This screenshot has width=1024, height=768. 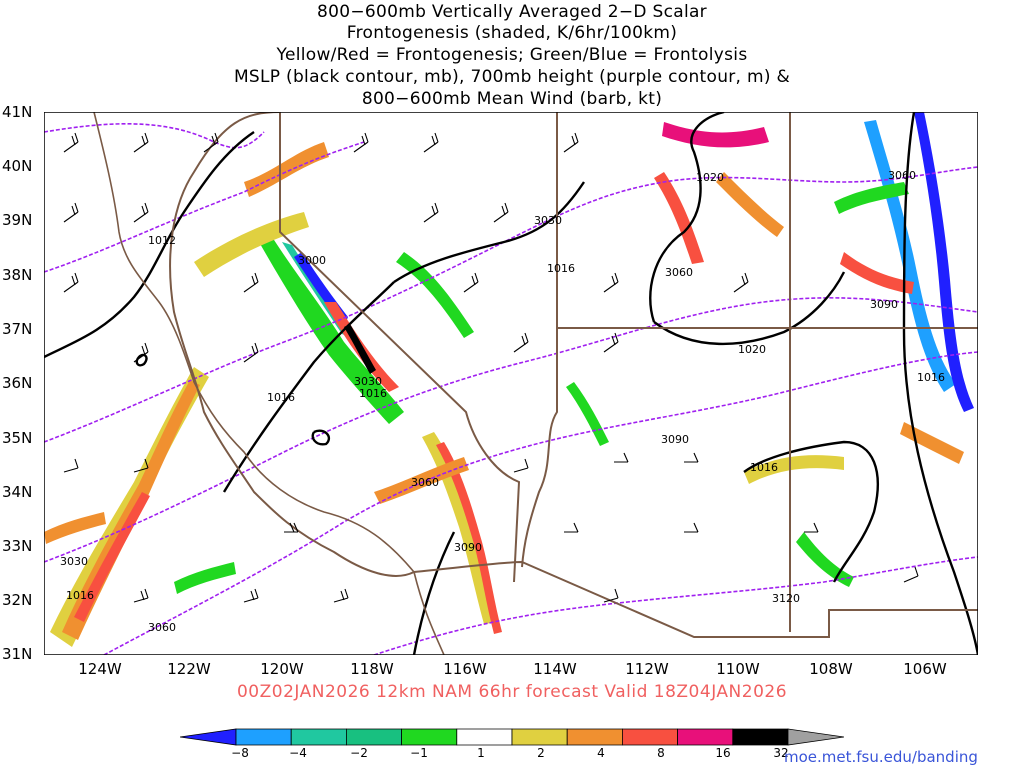 I want to click on lon-label-124w: 124W, so click(x=100, y=669).